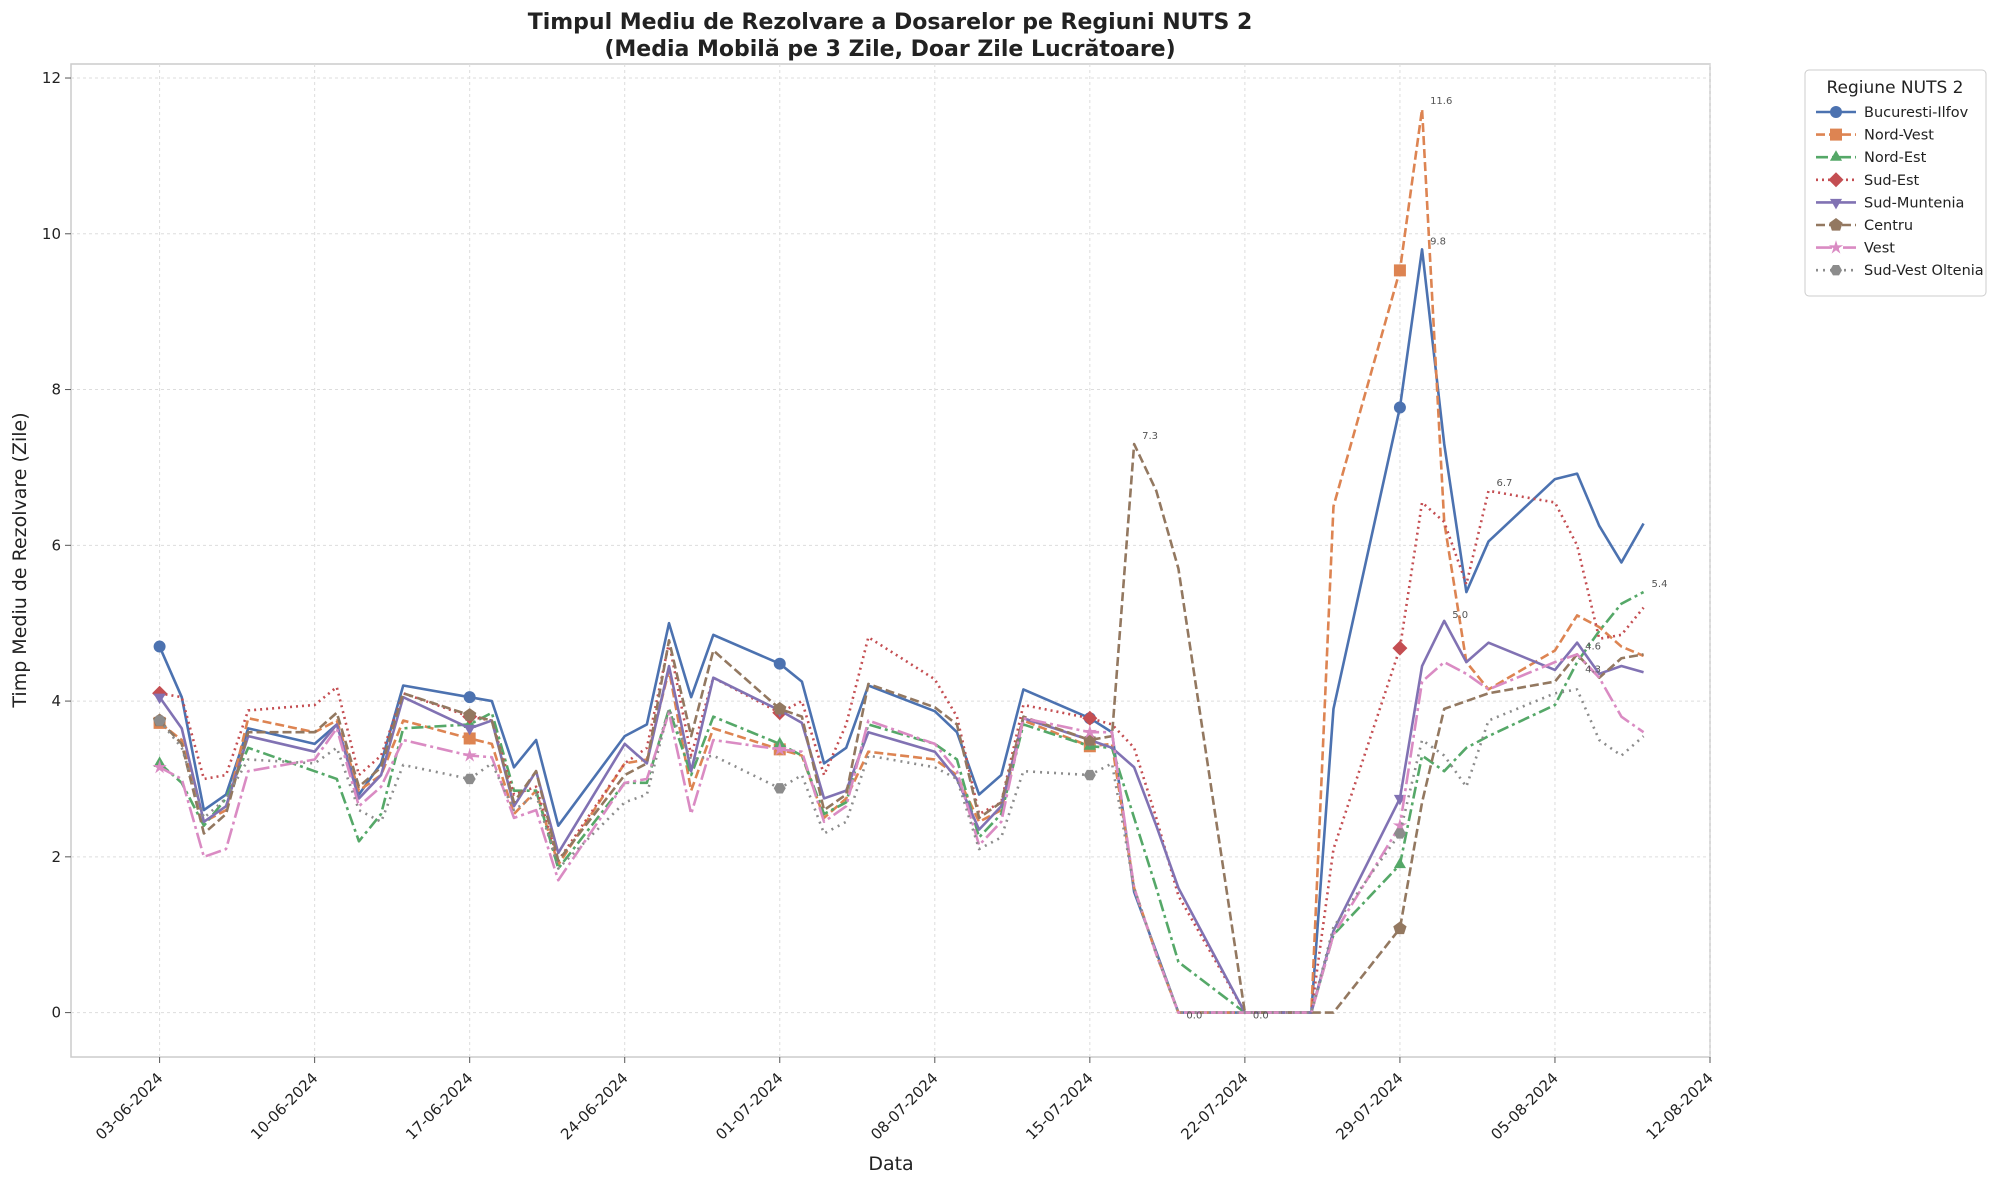 This screenshot has width=2000, height=1188. Describe the element at coordinates (890, 1164) in the screenshot. I see `x-axis-label: Data` at that location.